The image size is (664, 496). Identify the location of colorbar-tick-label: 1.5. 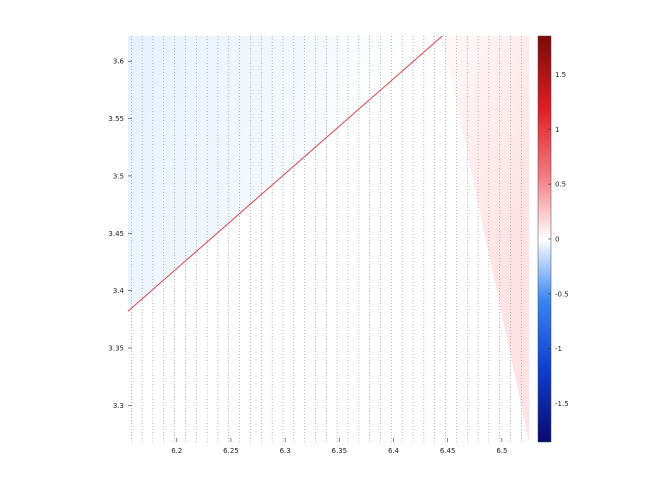
(560, 75).